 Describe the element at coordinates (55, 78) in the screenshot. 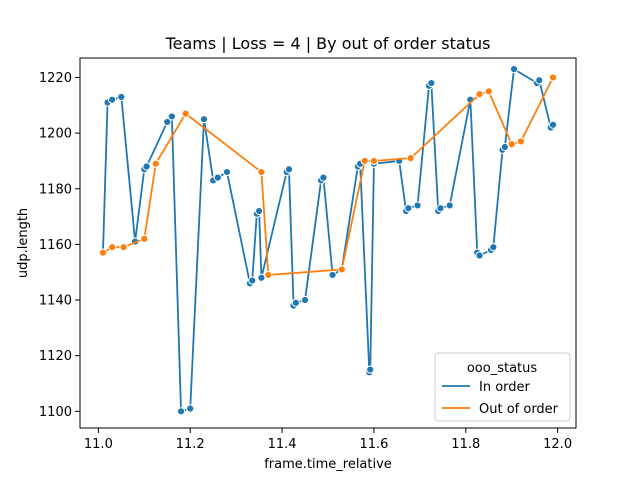

I see `y-tick-label: 1220` at that location.